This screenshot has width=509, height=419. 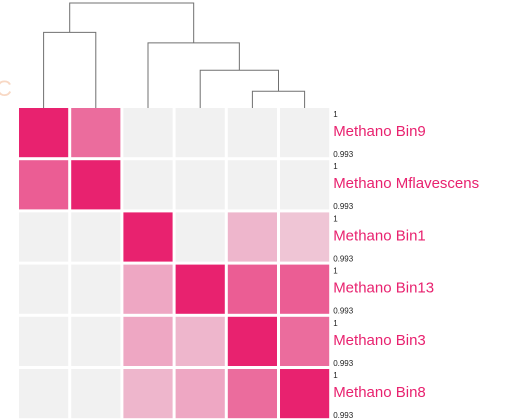 What do you see at coordinates (379, 392) in the screenshot?
I see `row-label: Methano Bin8` at bounding box center [379, 392].